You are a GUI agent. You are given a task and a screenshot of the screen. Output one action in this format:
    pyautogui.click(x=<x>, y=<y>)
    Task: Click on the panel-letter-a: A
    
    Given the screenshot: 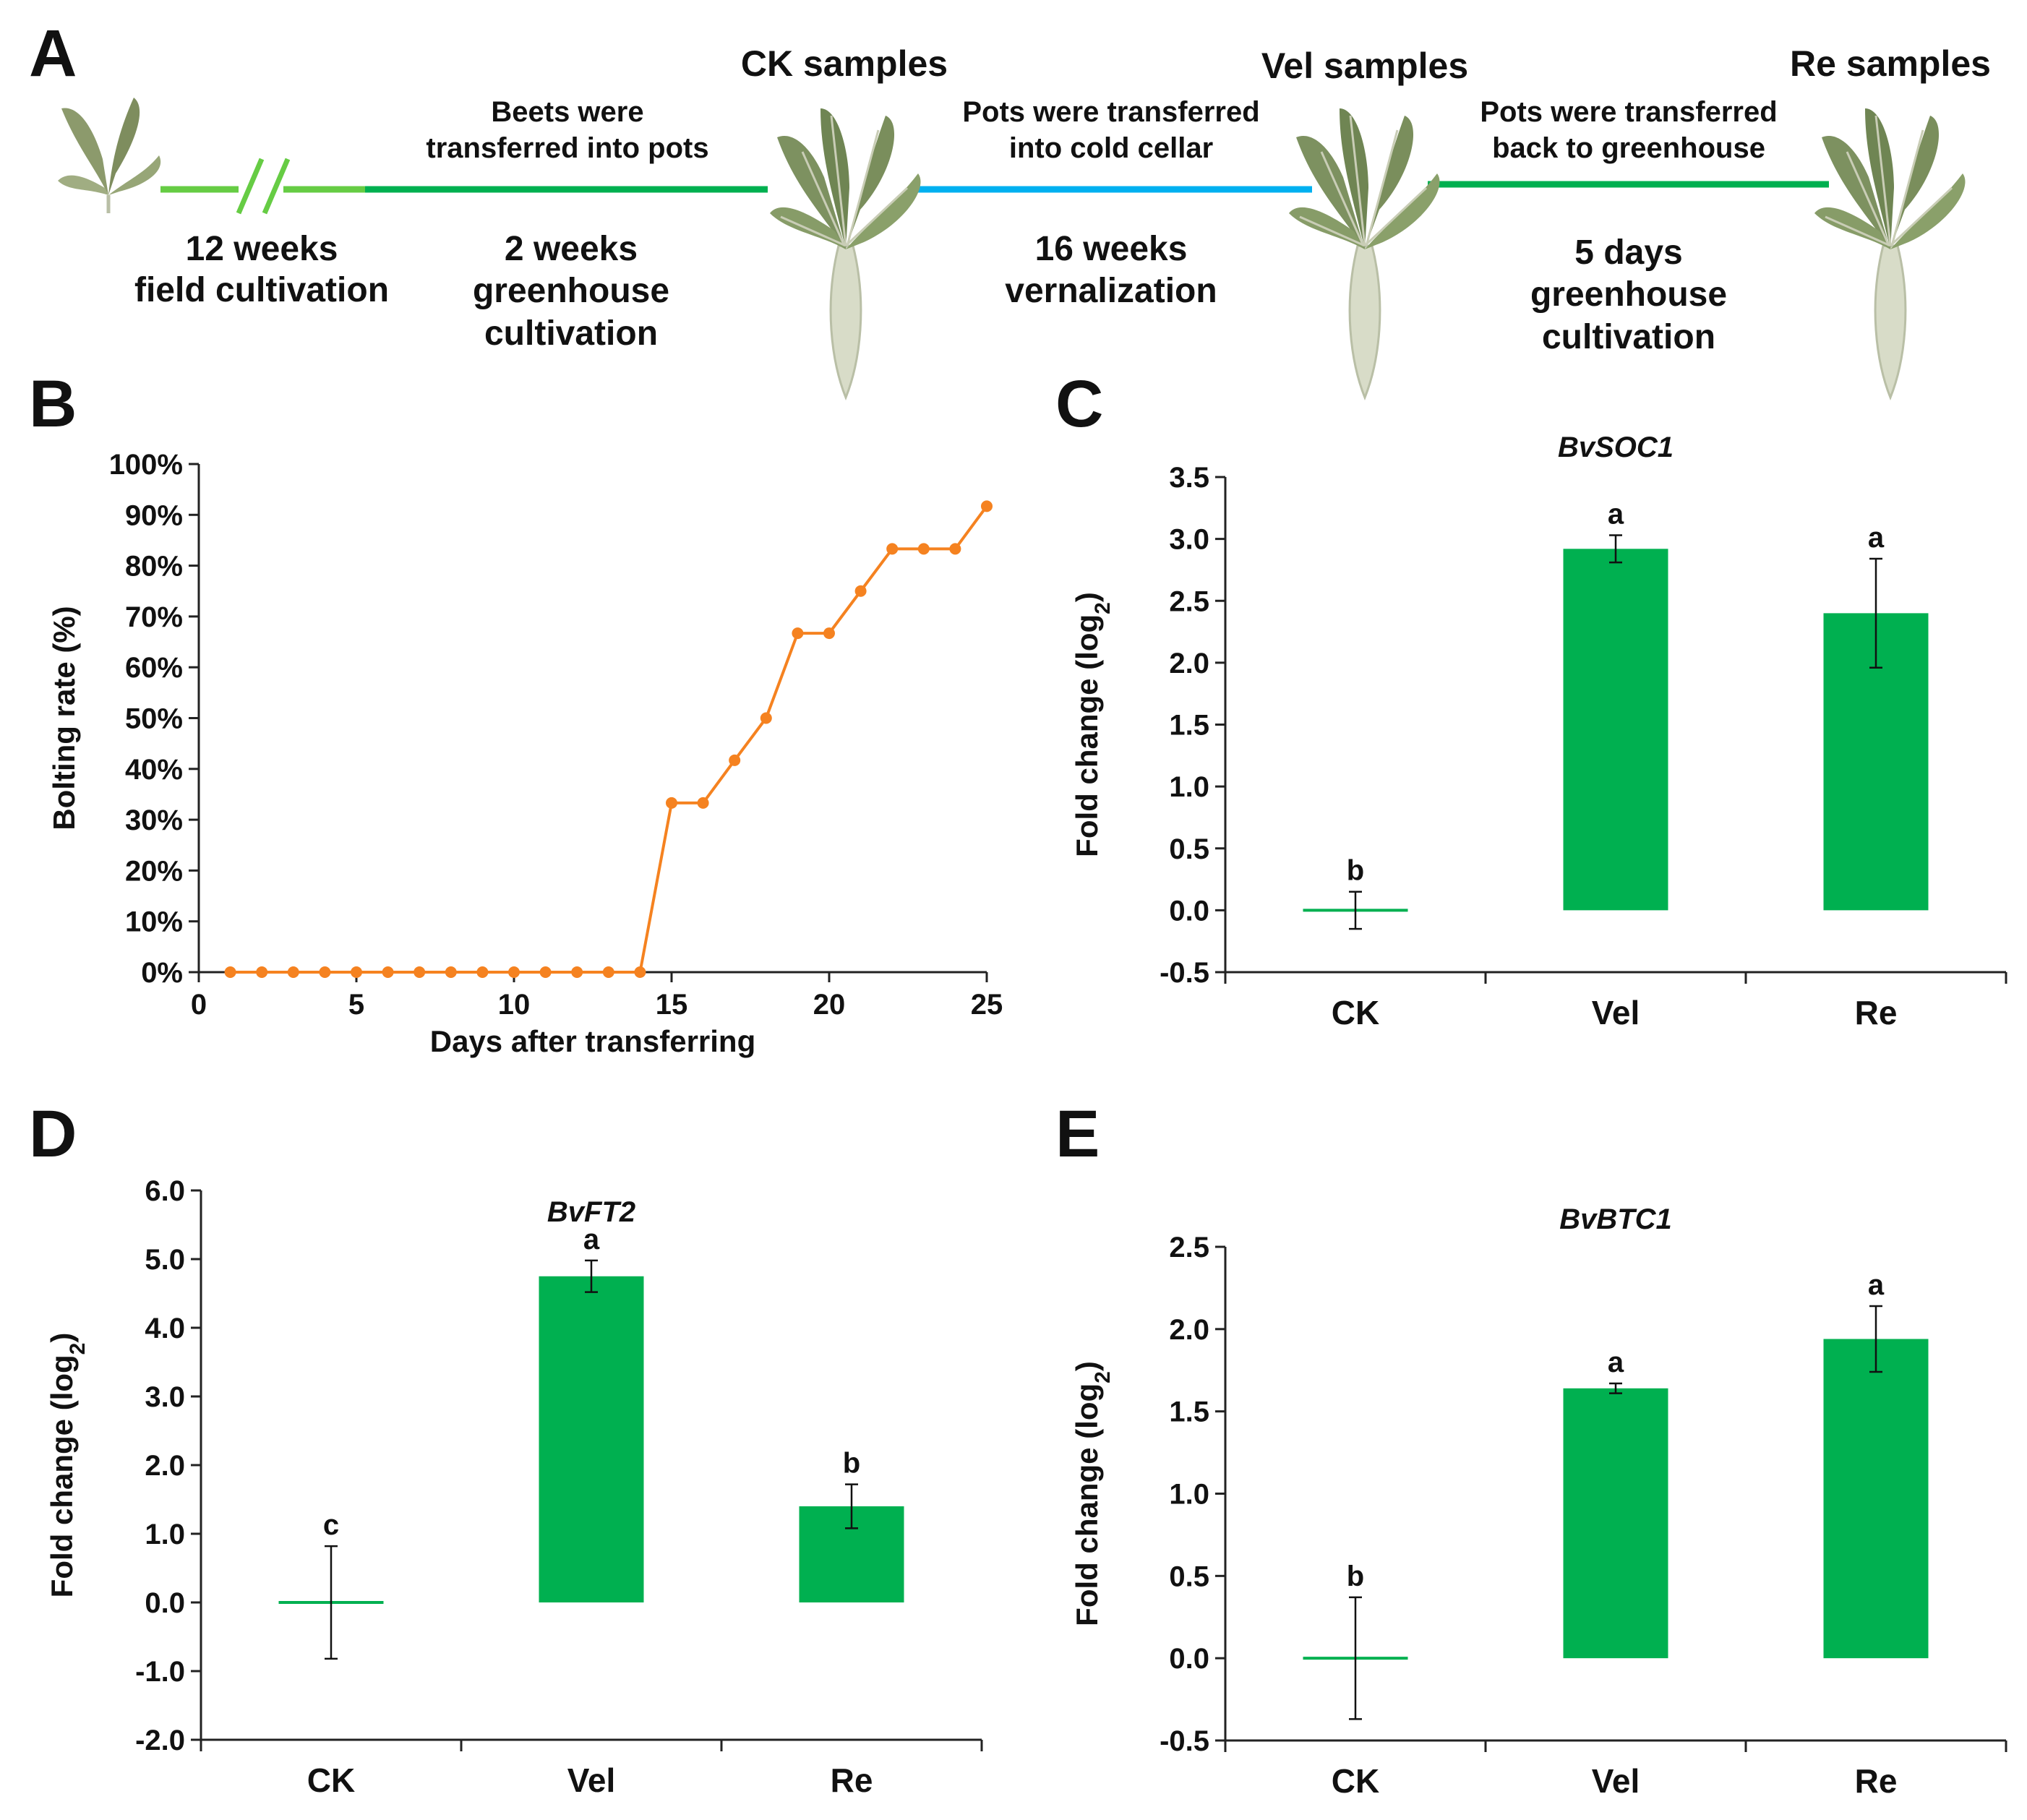 What is the action you would take?
    pyautogui.click(x=53, y=53)
    